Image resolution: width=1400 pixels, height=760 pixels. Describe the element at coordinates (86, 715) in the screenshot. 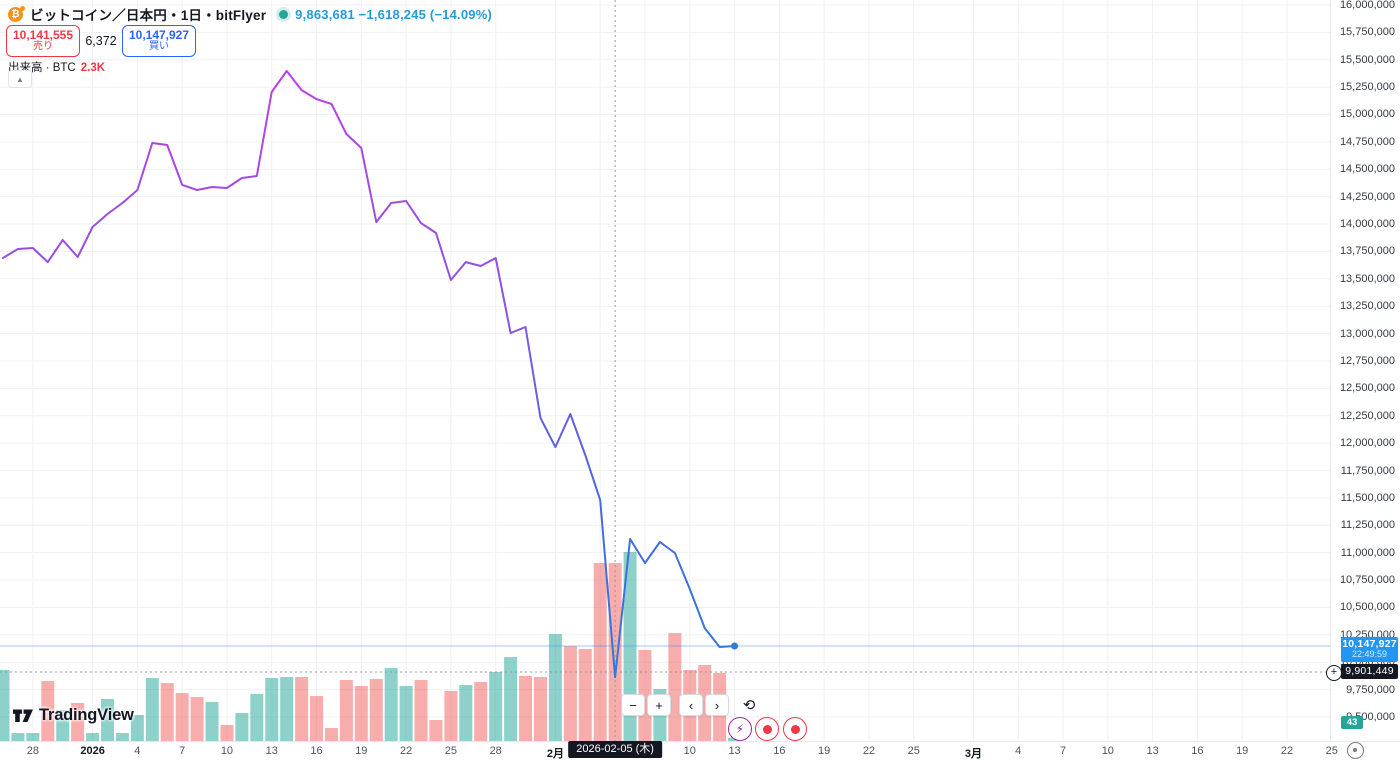

I see `tradingview-wordmark: TradingView` at that location.